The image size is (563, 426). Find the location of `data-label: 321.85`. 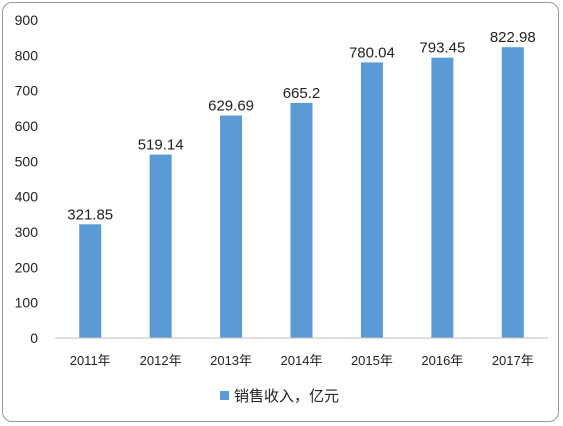

data-label: 321.85 is located at coordinates (90, 214).